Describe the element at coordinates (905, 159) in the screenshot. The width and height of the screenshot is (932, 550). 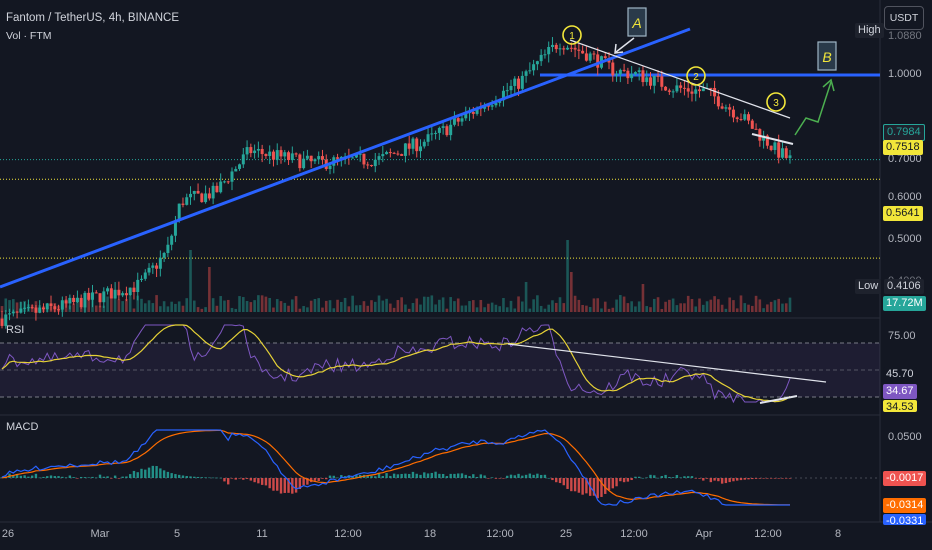
I see `price-tick-0.7: 0.7000` at that location.